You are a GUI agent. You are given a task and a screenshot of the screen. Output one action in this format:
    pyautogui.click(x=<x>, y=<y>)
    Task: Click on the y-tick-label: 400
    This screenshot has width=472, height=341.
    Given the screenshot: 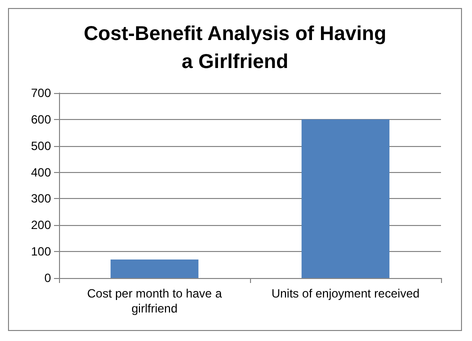 What is the action you would take?
    pyautogui.click(x=41, y=172)
    